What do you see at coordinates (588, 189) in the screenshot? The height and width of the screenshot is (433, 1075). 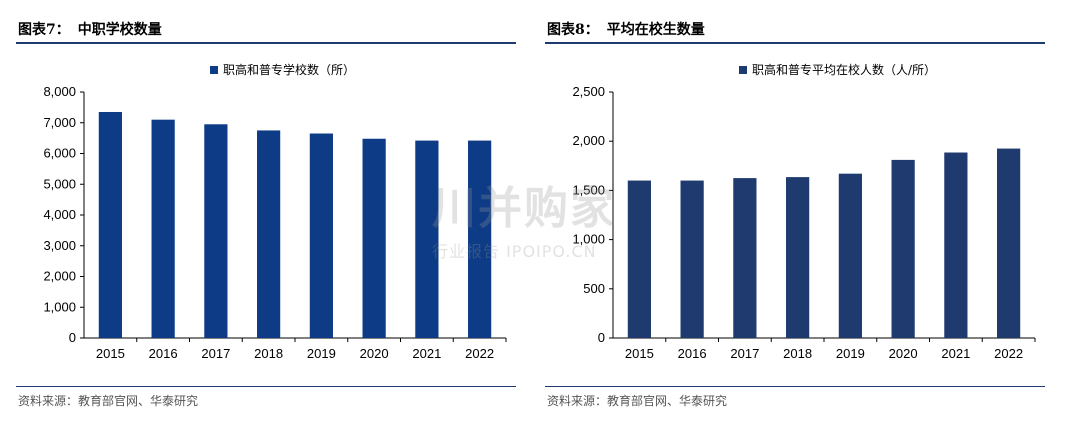 I see `y-tick-label: 1,500` at bounding box center [588, 189].